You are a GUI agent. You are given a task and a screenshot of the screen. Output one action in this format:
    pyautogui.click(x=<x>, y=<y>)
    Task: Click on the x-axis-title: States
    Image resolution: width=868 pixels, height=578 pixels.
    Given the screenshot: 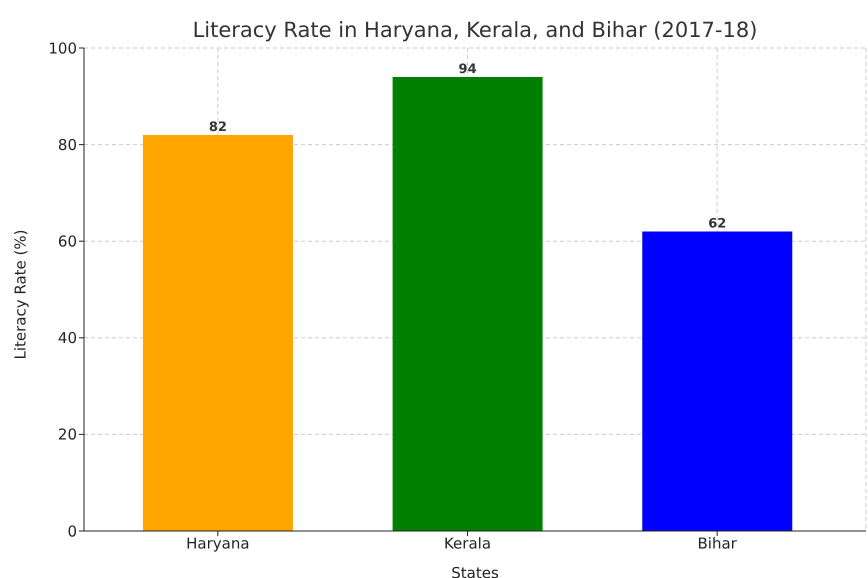 What is the action you would take?
    pyautogui.click(x=475, y=571)
    